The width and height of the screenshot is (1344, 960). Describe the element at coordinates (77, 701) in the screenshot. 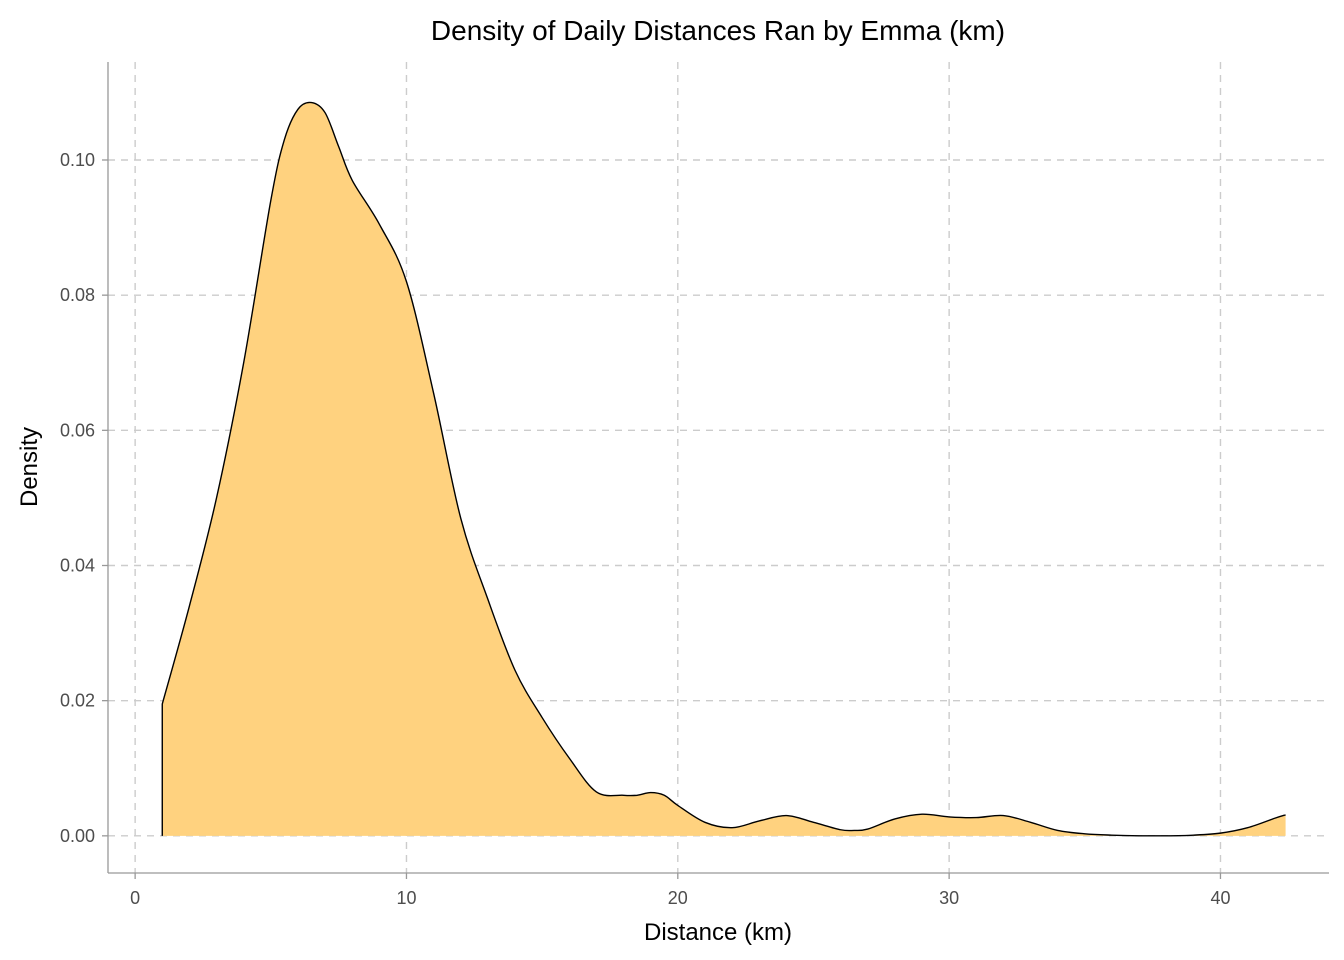

I see `y-tick-label: 0.02` at that location.